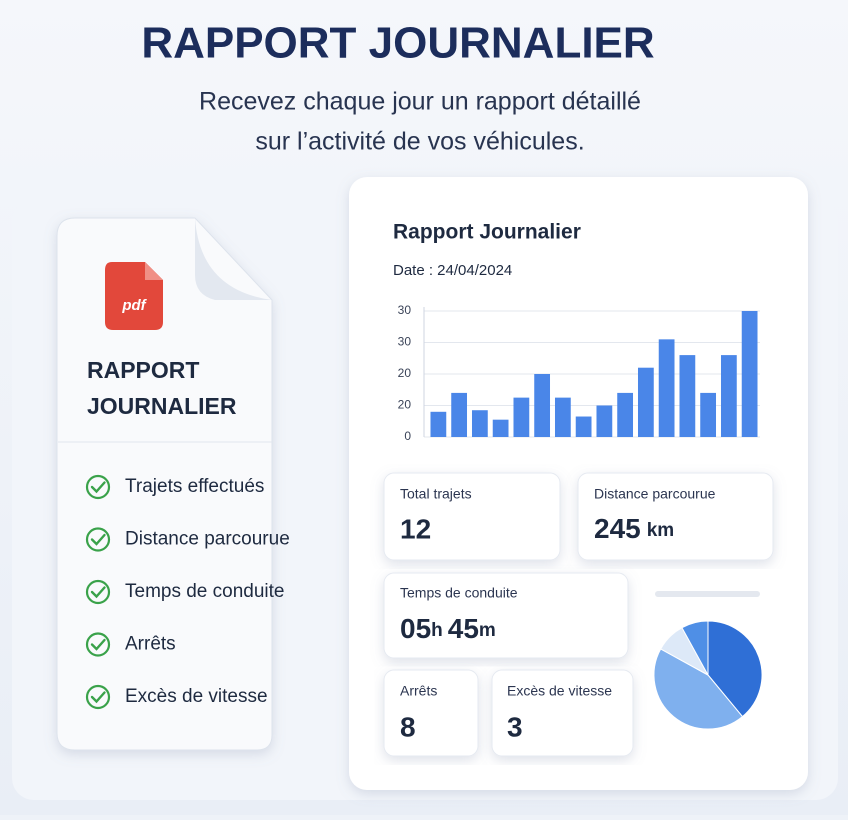  Describe the element at coordinates (655, 494) in the screenshot. I see `stat-label: Distance parcourue` at that location.